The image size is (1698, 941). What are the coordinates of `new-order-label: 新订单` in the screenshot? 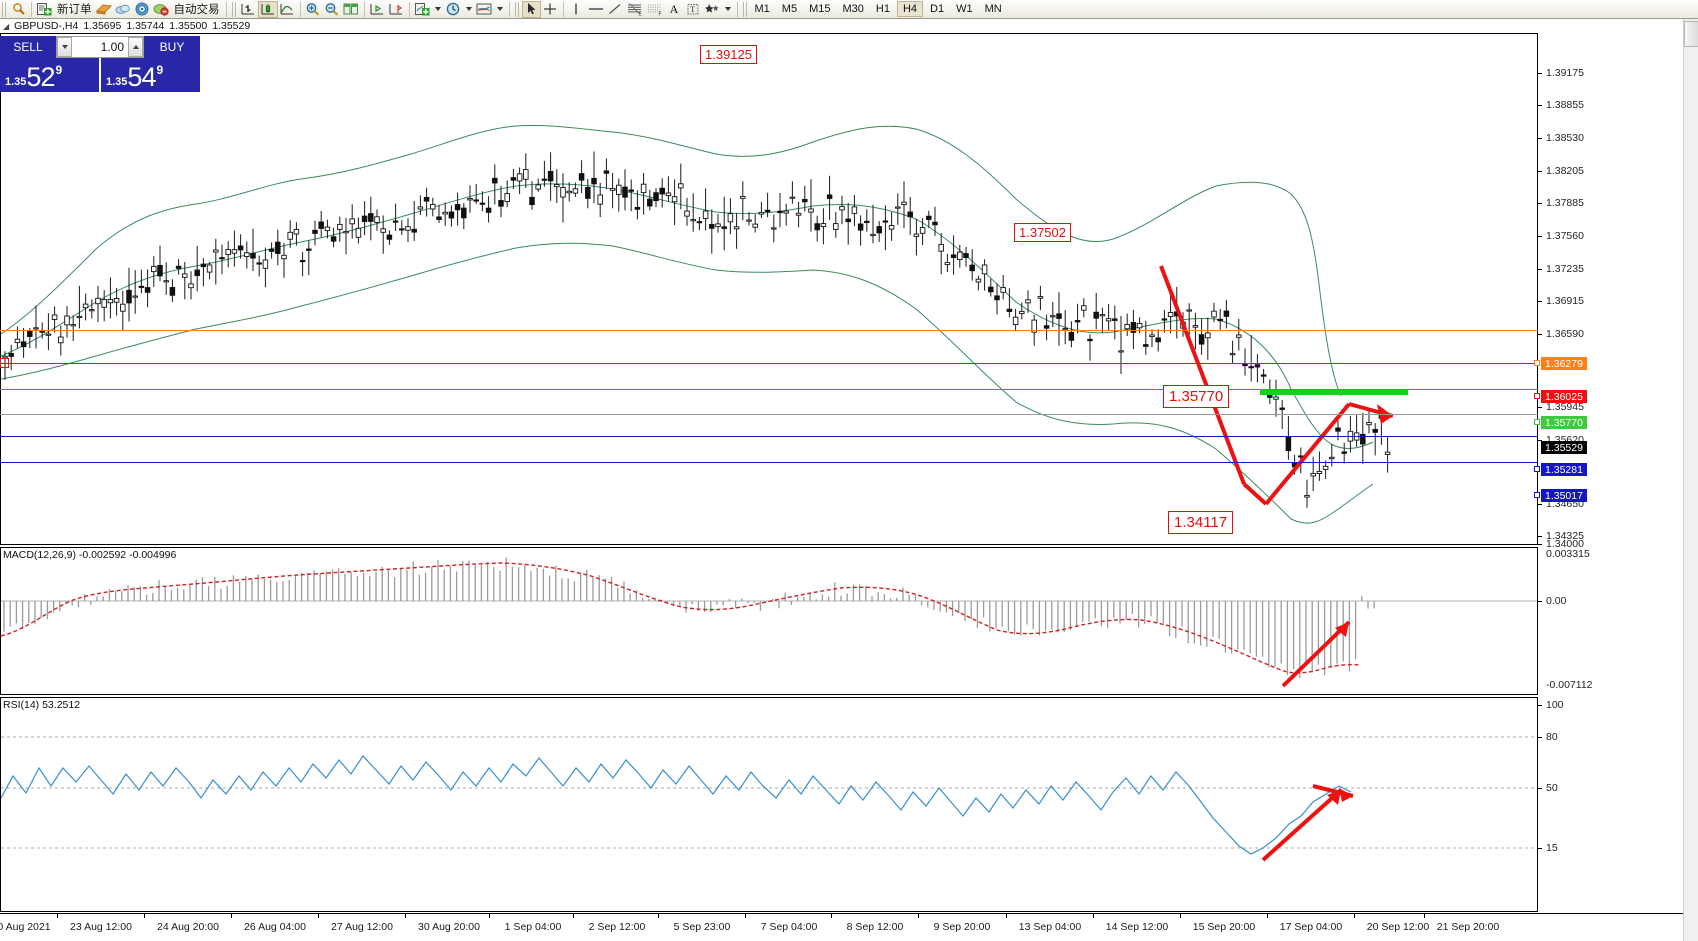 It's located at (74, 10).